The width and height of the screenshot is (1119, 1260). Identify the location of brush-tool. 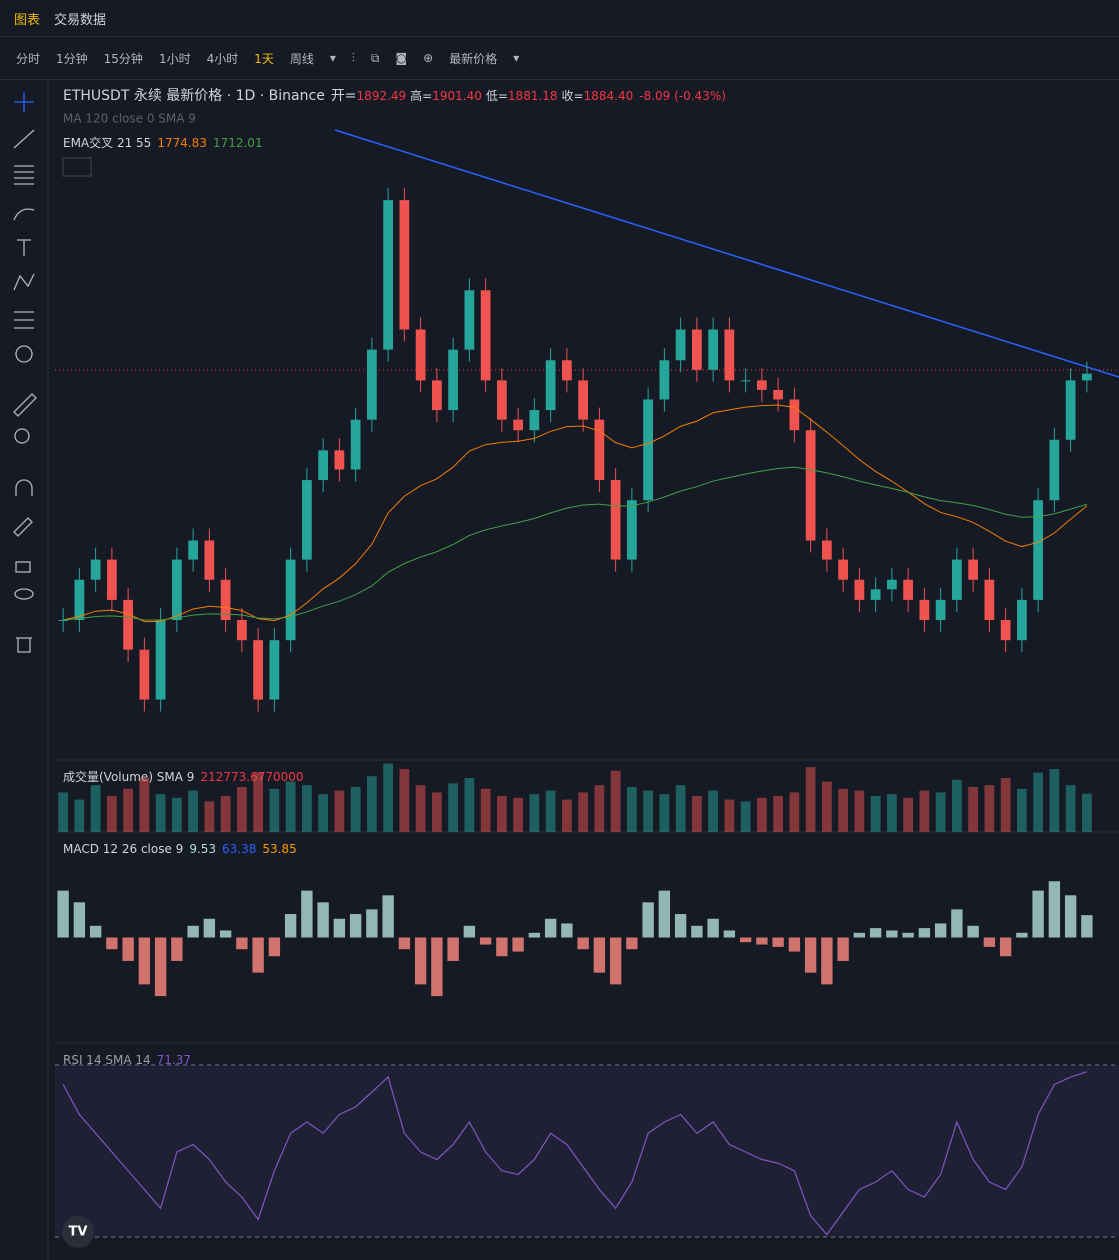
(24, 214).